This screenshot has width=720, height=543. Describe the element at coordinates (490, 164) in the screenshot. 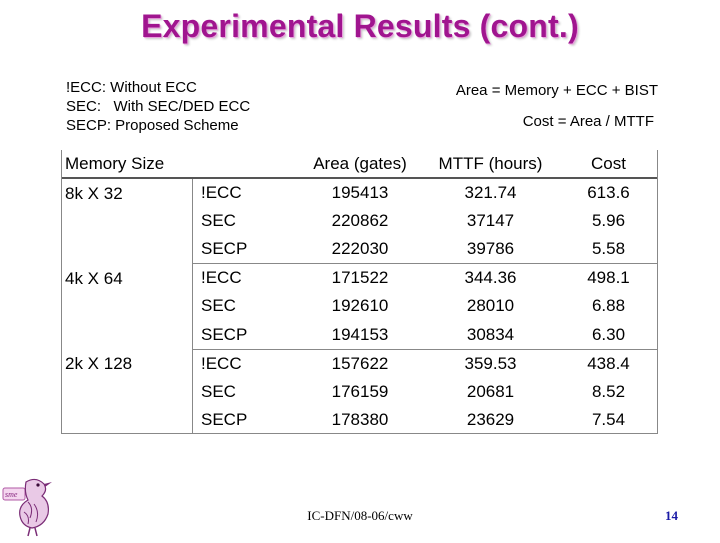

I see `header-mttf: MTTF (hours)` at that location.